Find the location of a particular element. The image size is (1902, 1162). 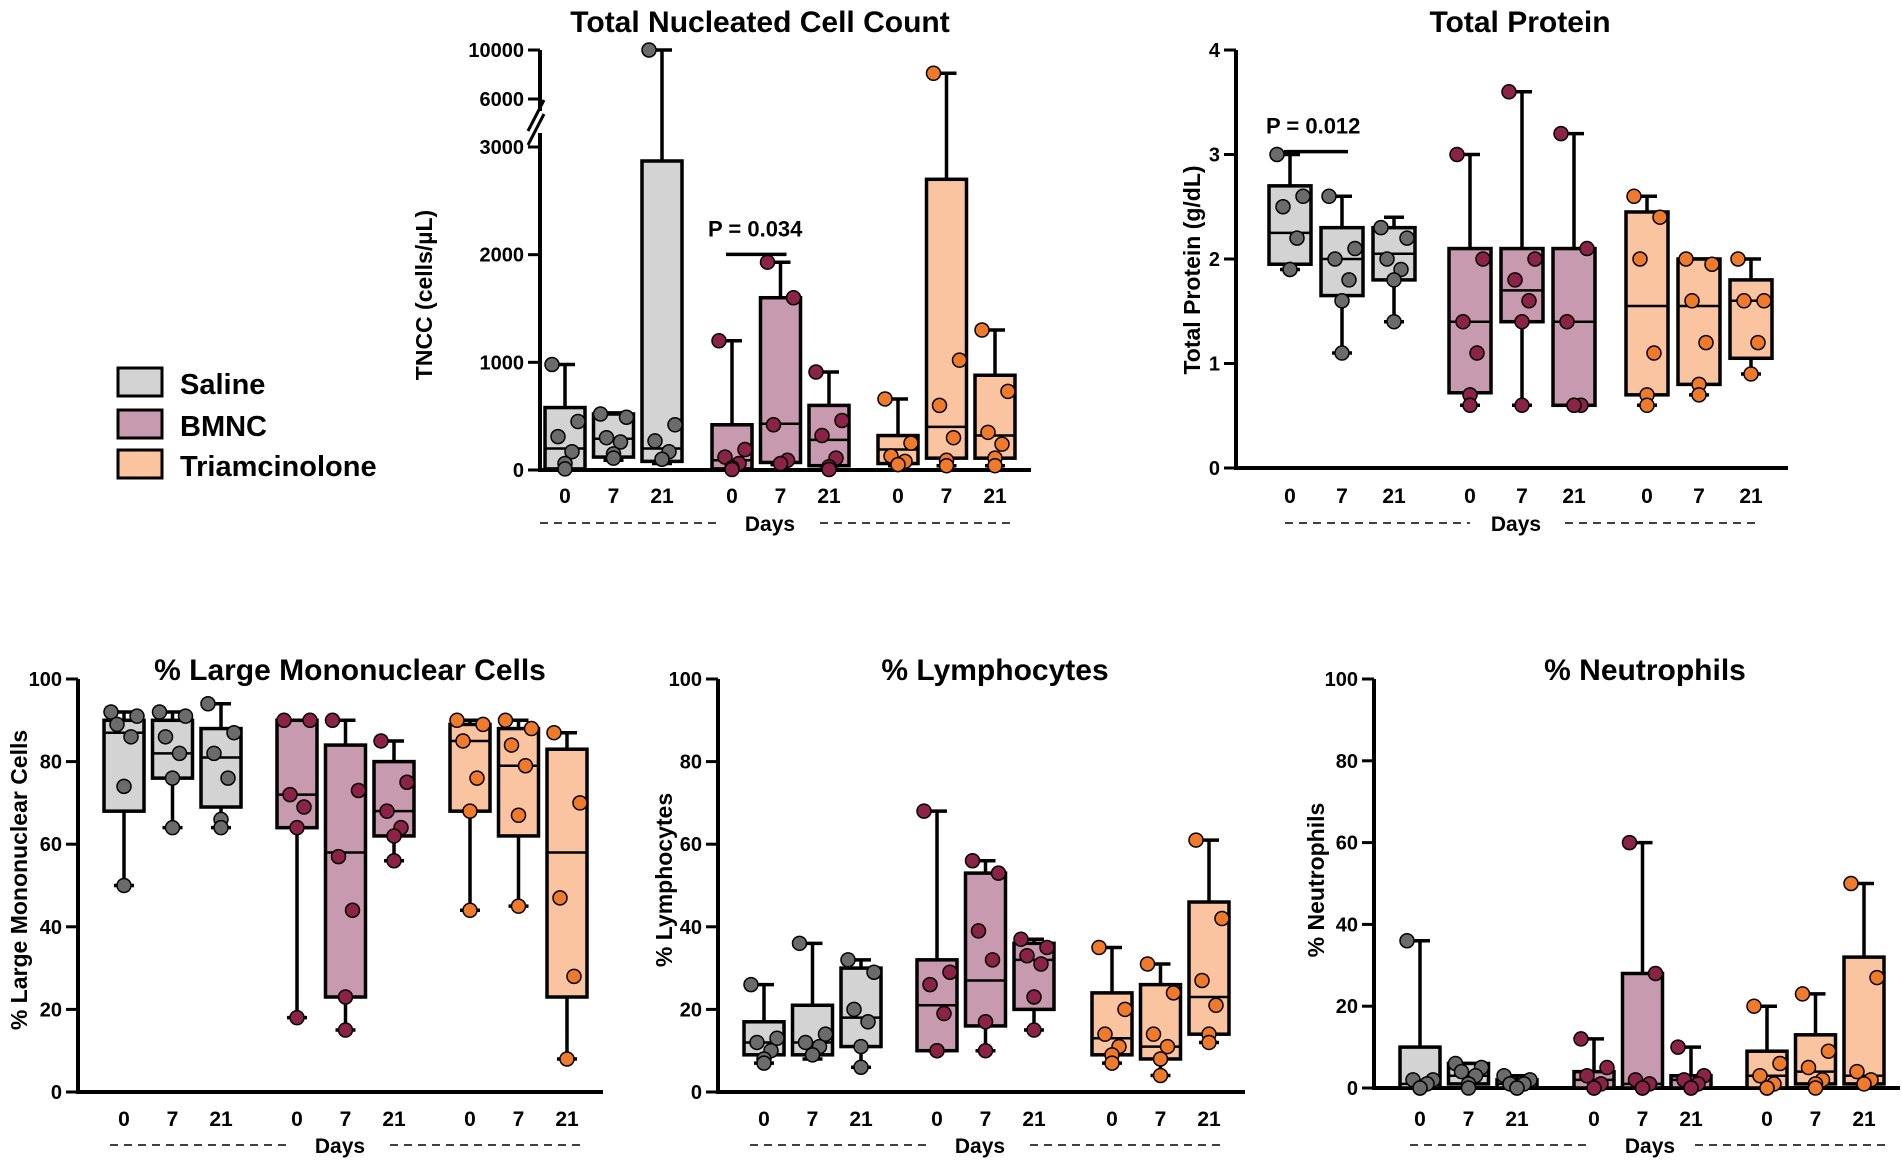

y-tick-label: 100 is located at coordinates (45, 680).